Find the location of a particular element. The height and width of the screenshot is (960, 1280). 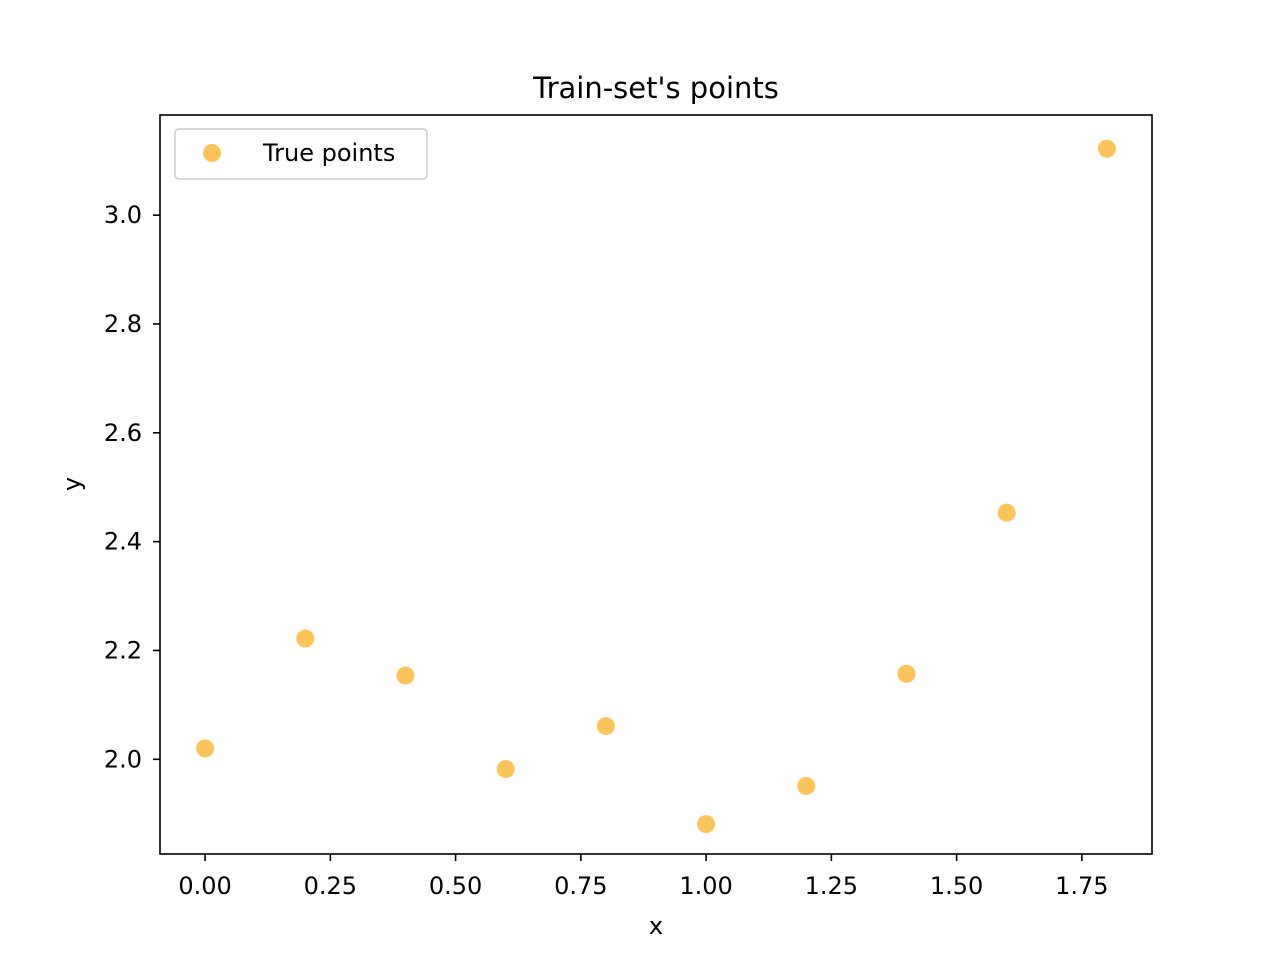

x-tick-label: 1.75 is located at coordinates (1081, 886).